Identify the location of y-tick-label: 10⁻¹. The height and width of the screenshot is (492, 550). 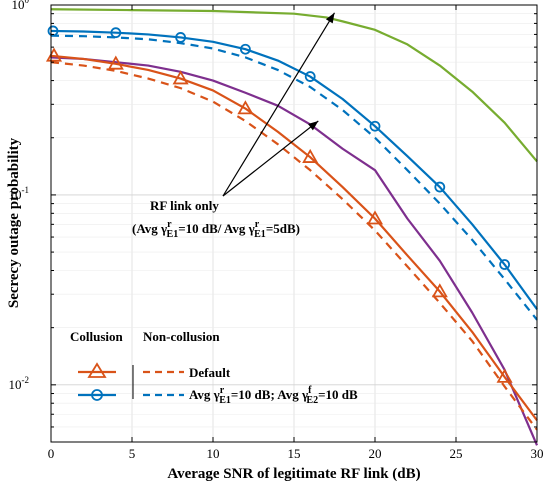
(19, 193).